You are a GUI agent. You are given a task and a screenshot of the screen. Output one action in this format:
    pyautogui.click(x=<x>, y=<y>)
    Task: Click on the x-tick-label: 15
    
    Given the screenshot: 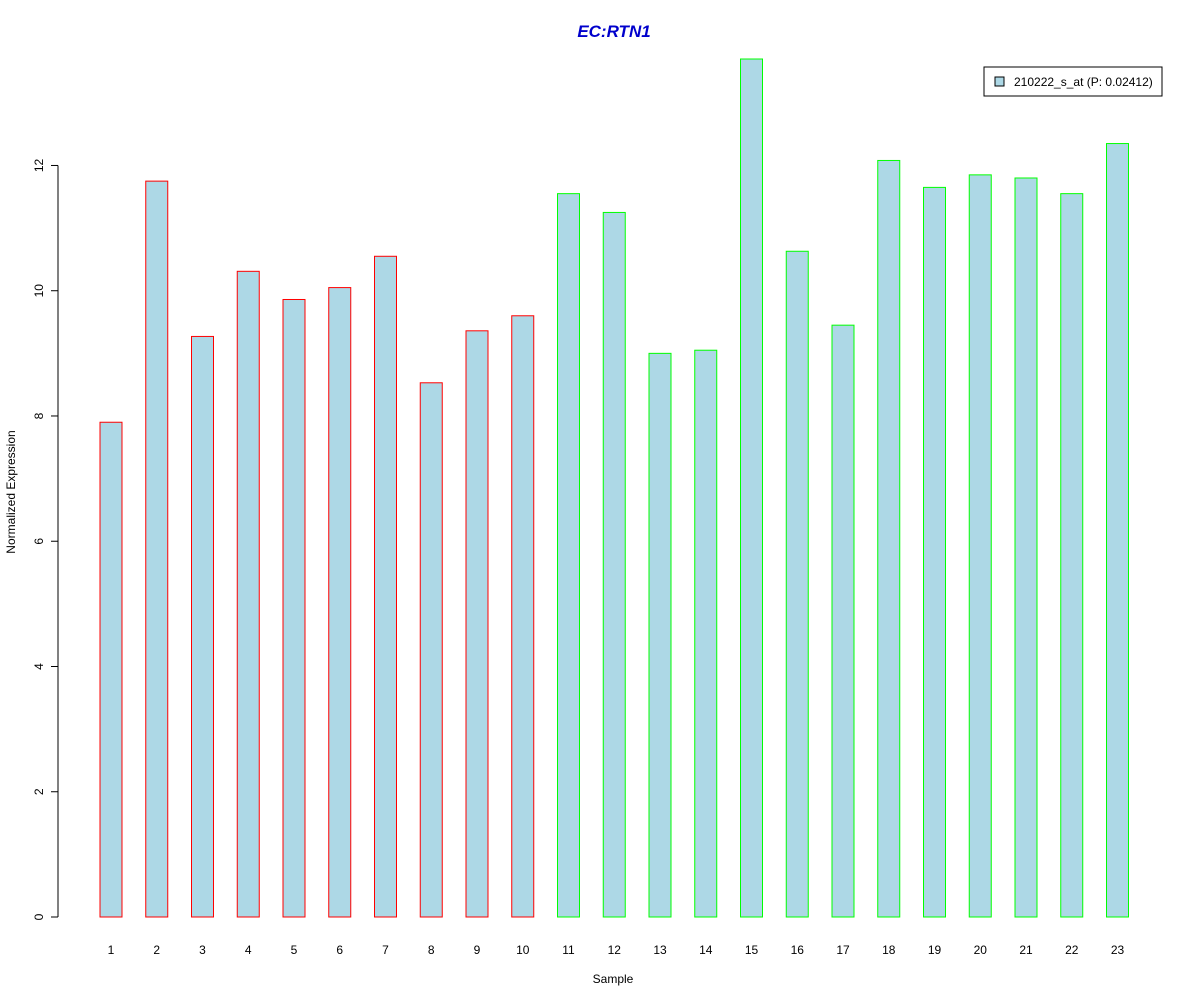 What is the action you would take?
    pyautogui.click(x=752, y=950)
    